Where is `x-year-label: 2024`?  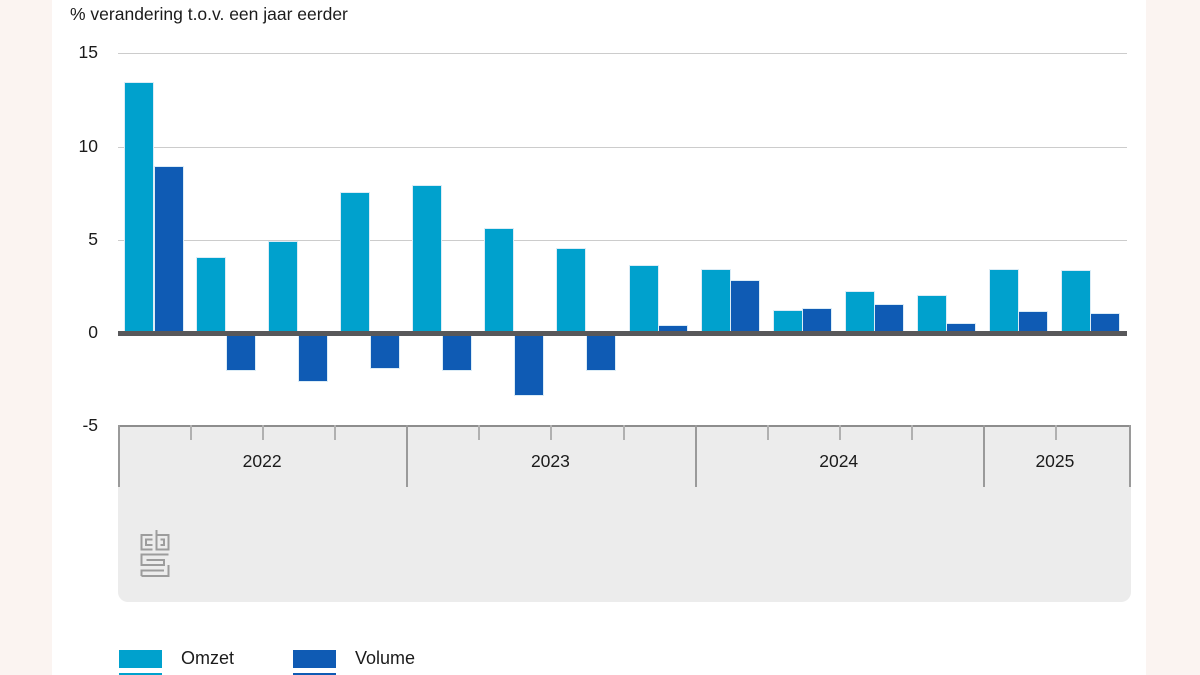 x-year-label: 2024 is located at coordinates (839, 461).